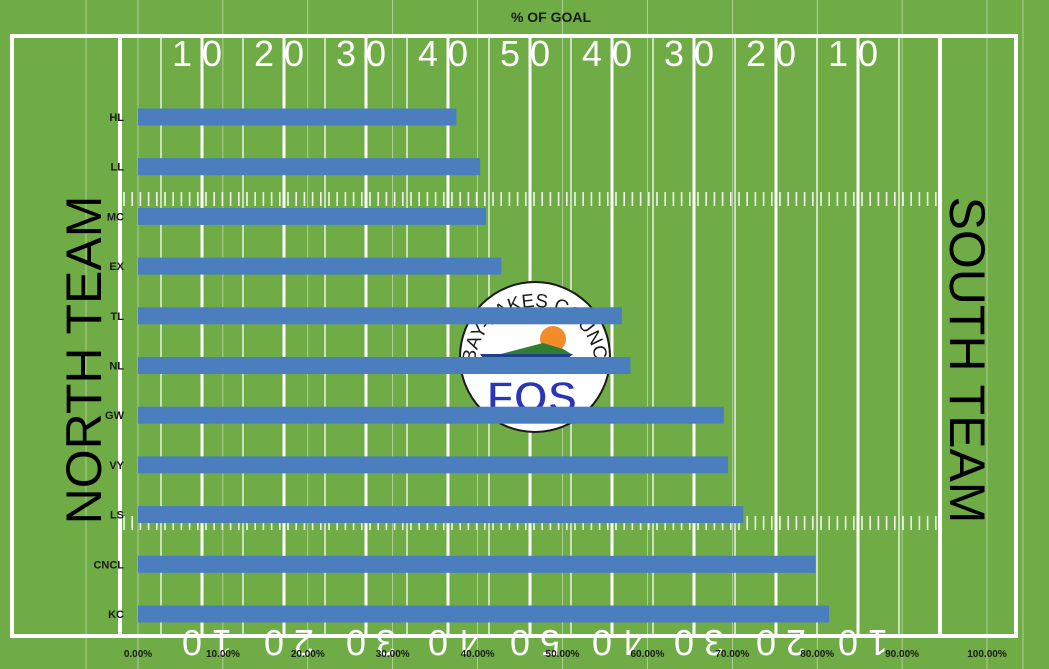 Image resolution: width=1049 pixels, height=669 pixels. What do you see at coordinates (393, 654) in the screenshot?
I see `x-tick-label: 30.00%` at bounding box center [393, 654].